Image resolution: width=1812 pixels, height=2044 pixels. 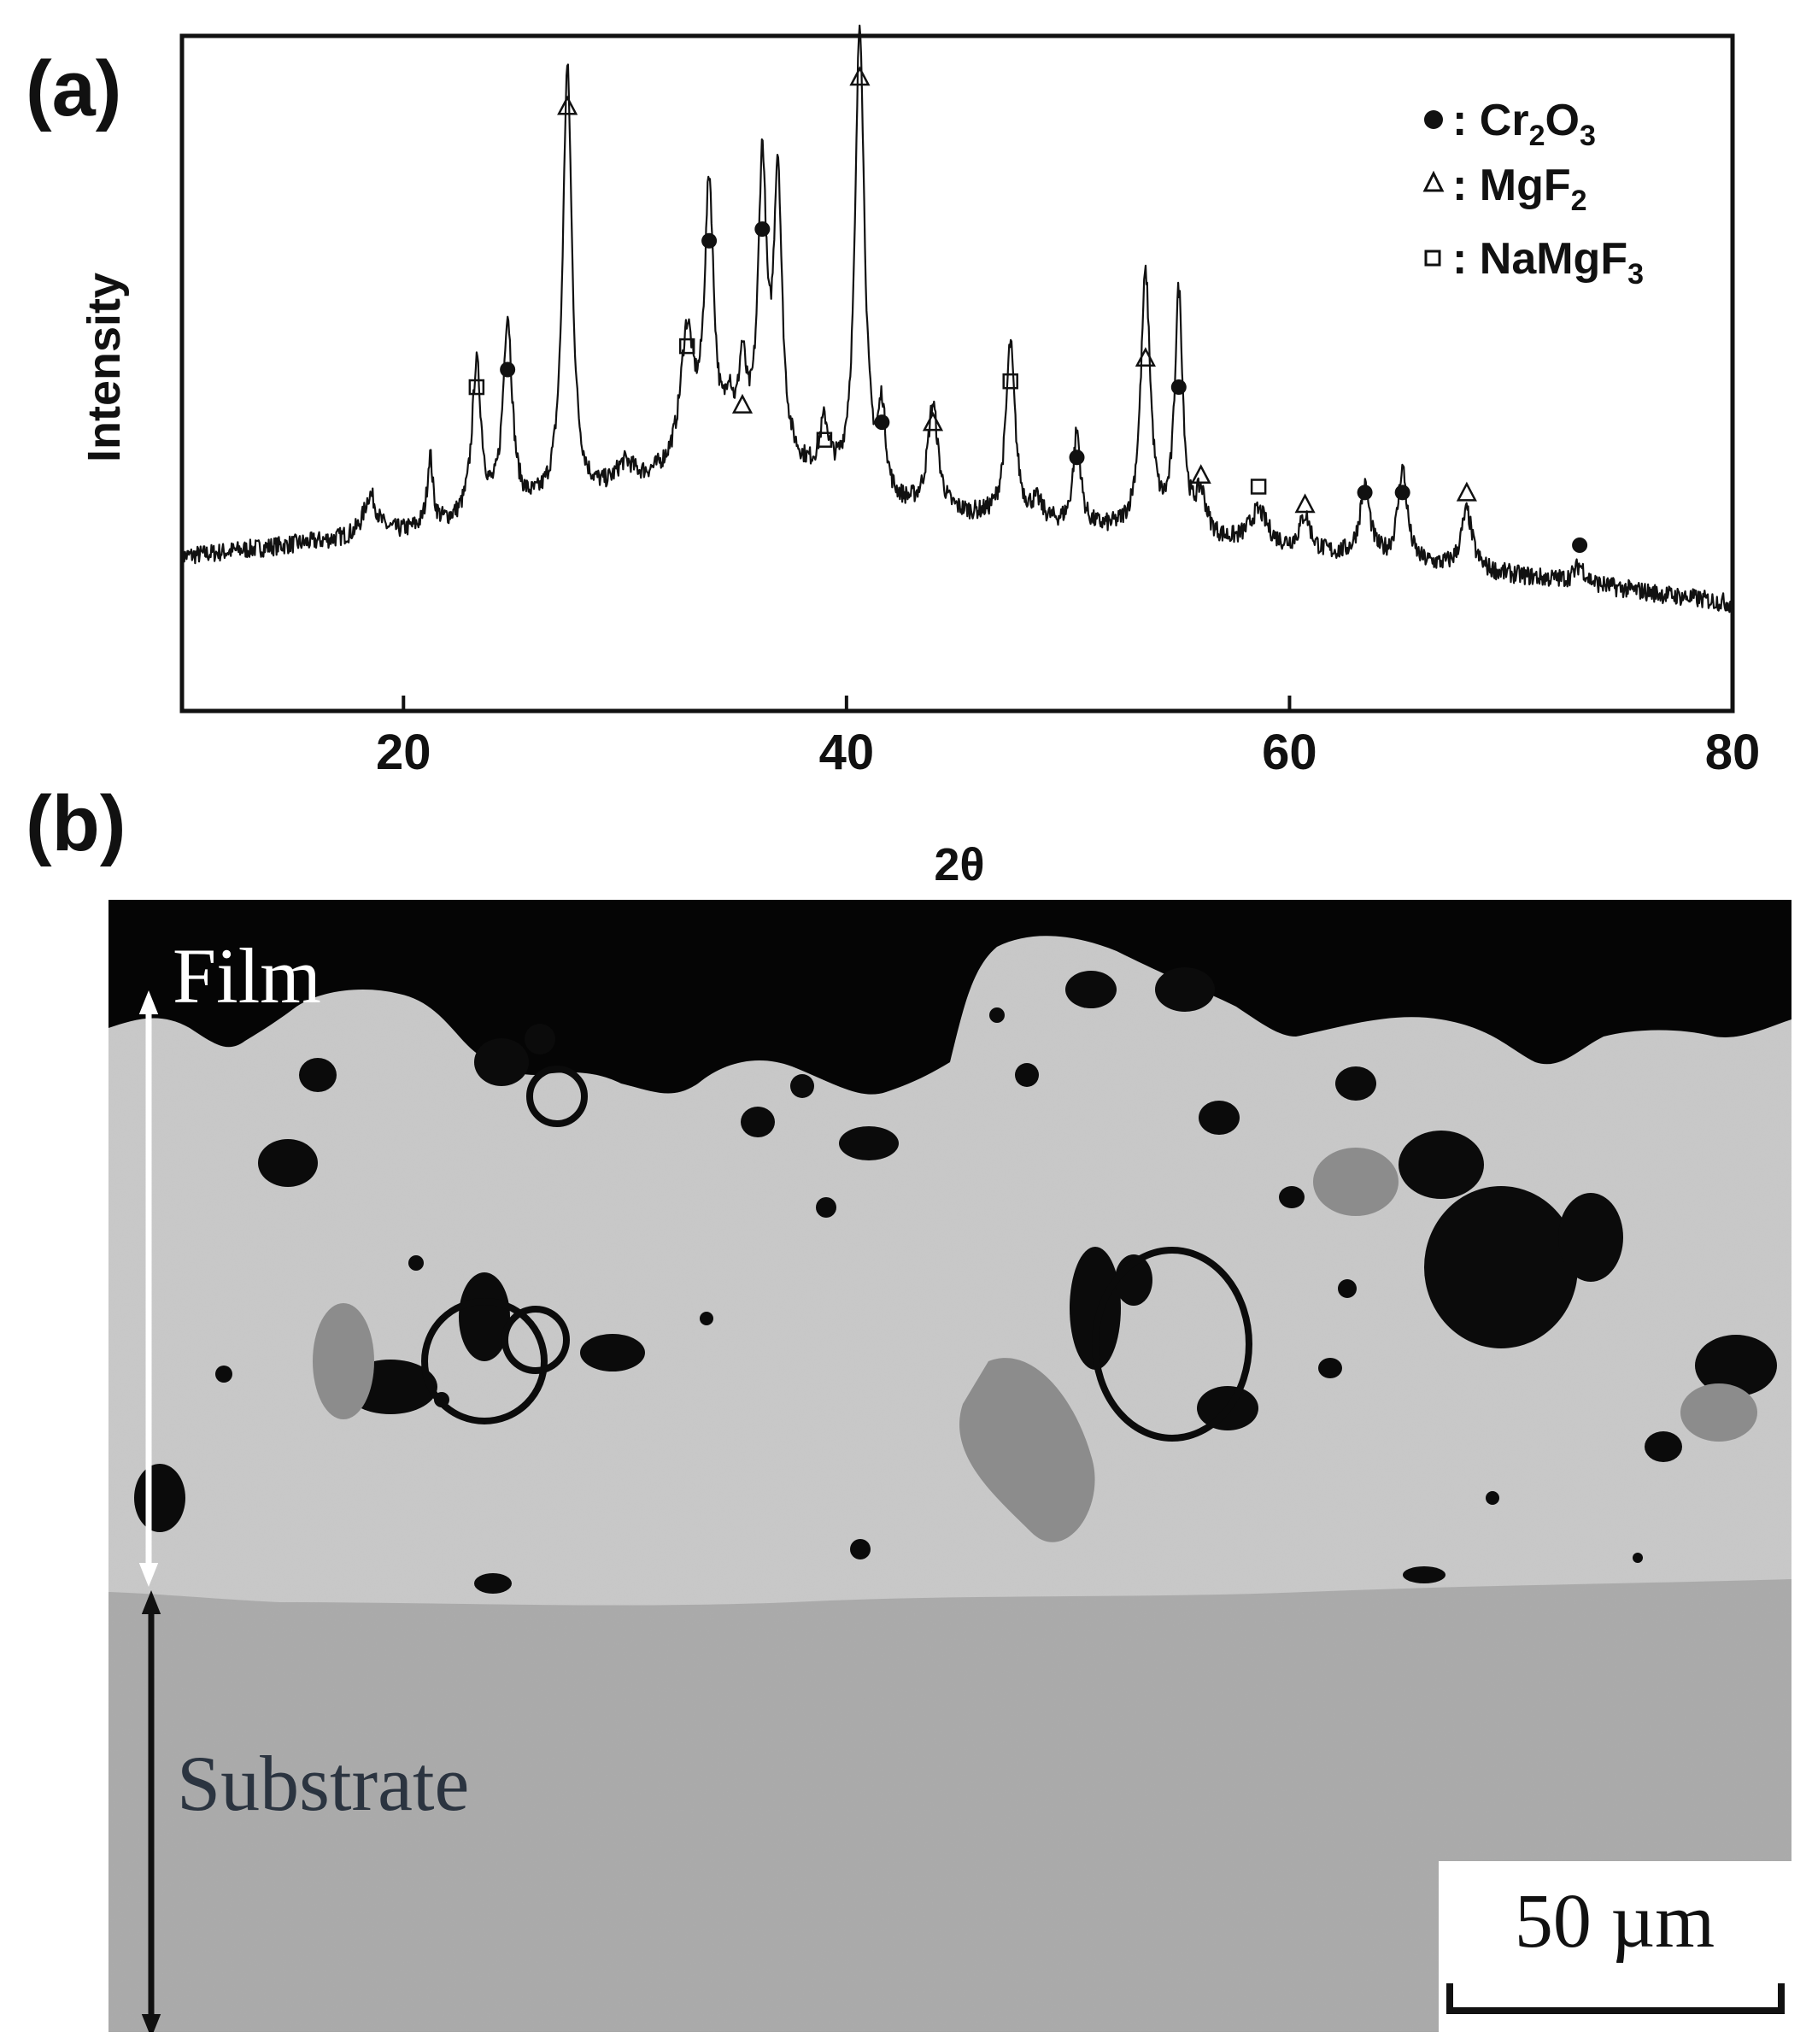 What do you see at coordinates (1289, 752) in the screenshot?
I see `x-tick-label: 60` at bounding box center [1289, 752].